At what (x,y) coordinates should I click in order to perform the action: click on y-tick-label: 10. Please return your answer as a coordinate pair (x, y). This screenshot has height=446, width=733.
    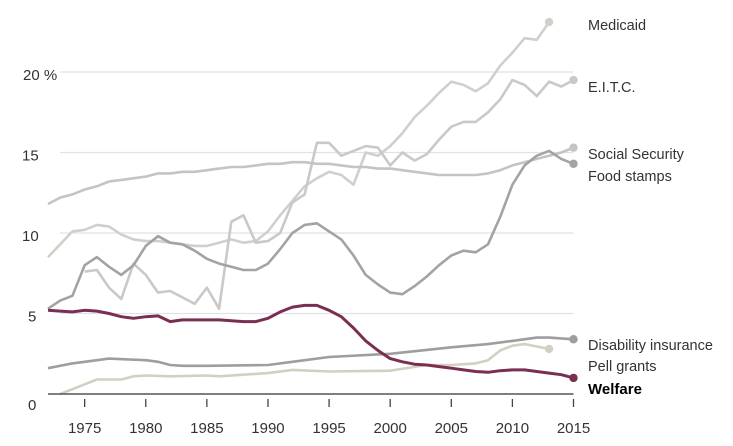
    Looking at the image, I should click on (30, 236).